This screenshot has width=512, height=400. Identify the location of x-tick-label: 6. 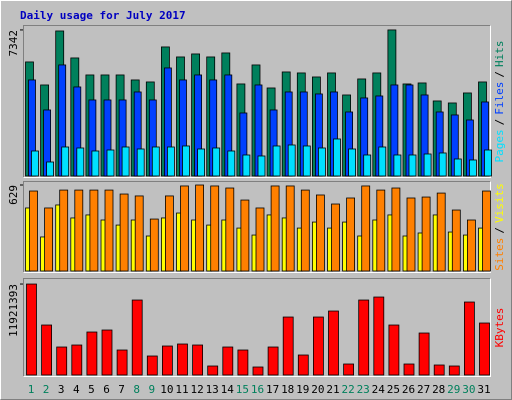
(106, 389).